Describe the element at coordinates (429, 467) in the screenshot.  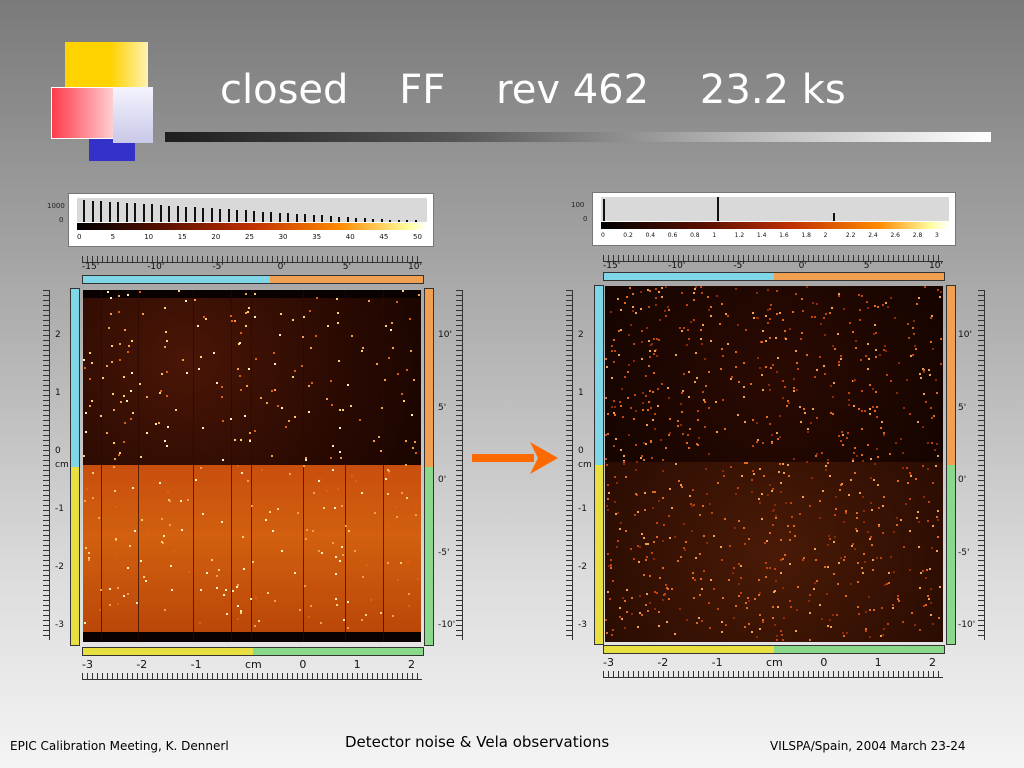
I see `left-right-strip` at that location.